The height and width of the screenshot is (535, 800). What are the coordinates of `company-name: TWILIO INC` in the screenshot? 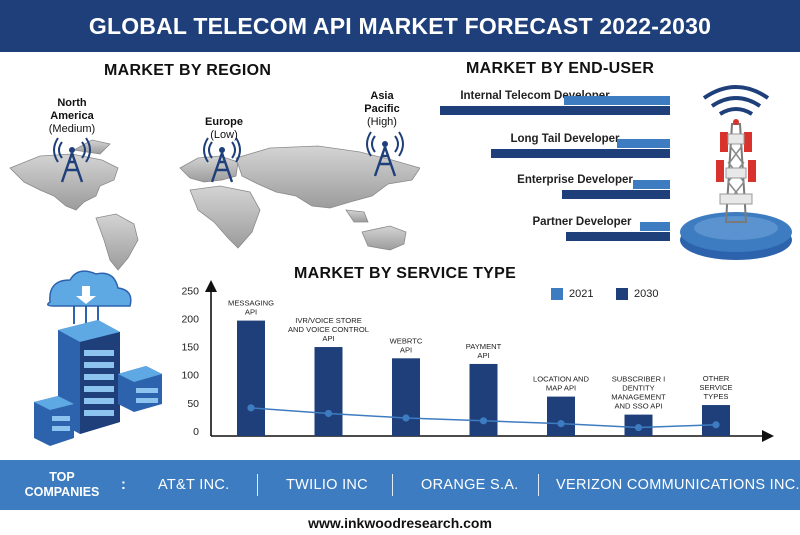 It's located at (327, 485).